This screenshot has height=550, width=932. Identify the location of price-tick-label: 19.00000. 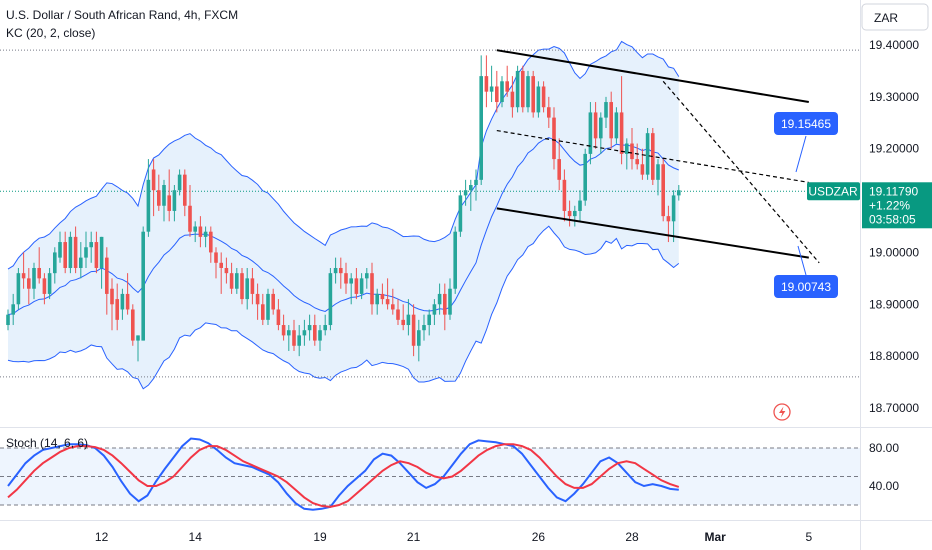
(894, 252).